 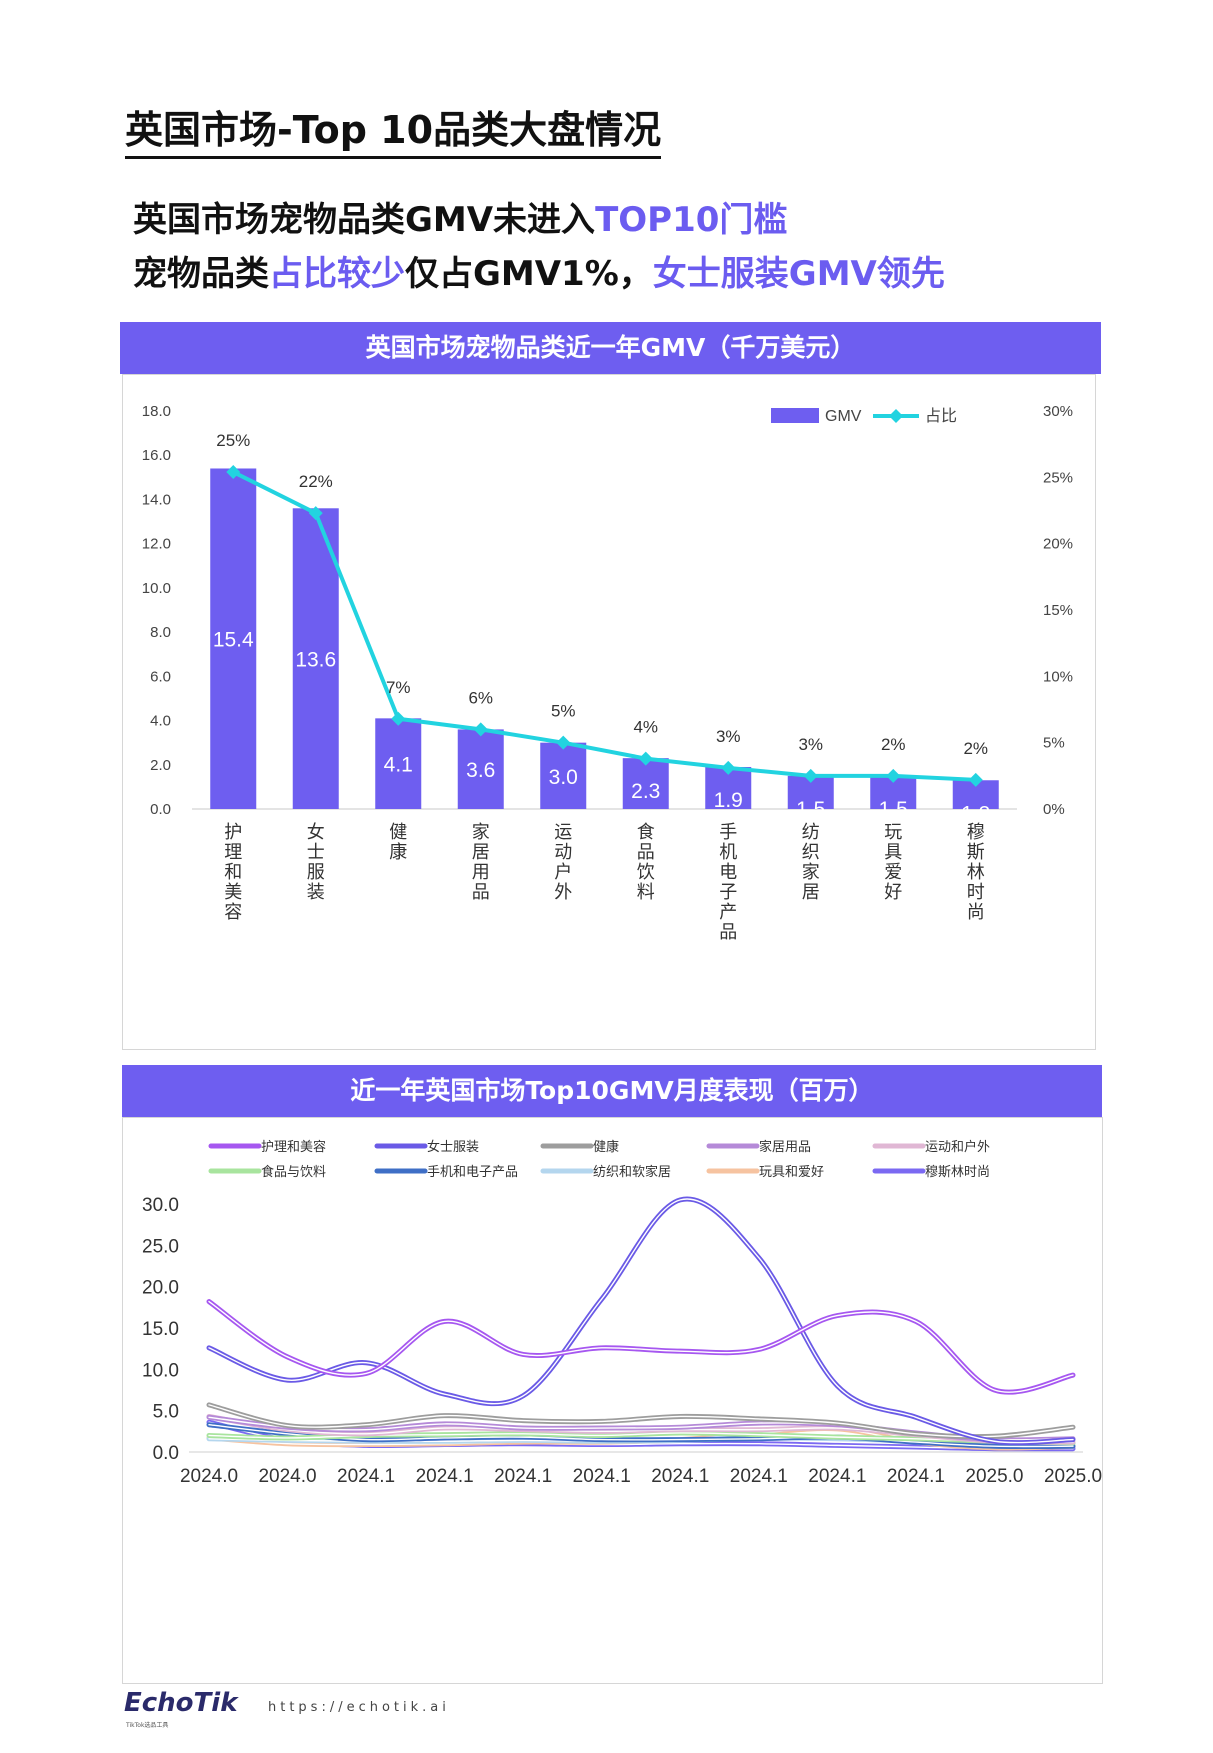 I want to click on x-category-label: 外, so click(x=563, y=892).